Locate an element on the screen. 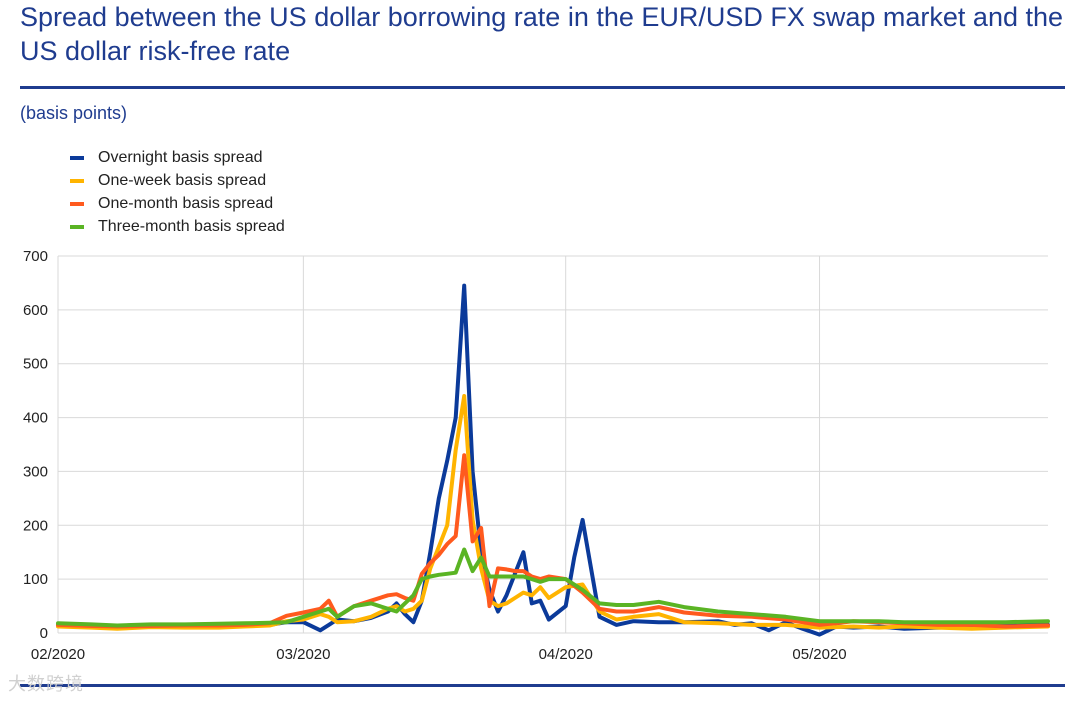 The image size is (1080, 702). legend-item-one-week: One-week basis spread is located at coordinates (177, 180).